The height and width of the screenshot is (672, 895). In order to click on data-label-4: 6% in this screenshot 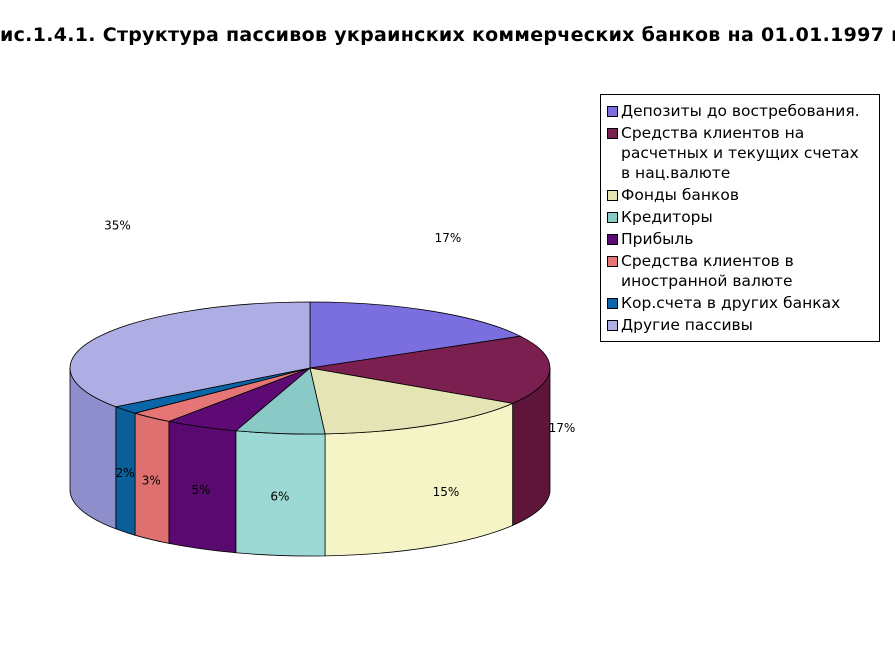, I will do `click(279, 497)`.